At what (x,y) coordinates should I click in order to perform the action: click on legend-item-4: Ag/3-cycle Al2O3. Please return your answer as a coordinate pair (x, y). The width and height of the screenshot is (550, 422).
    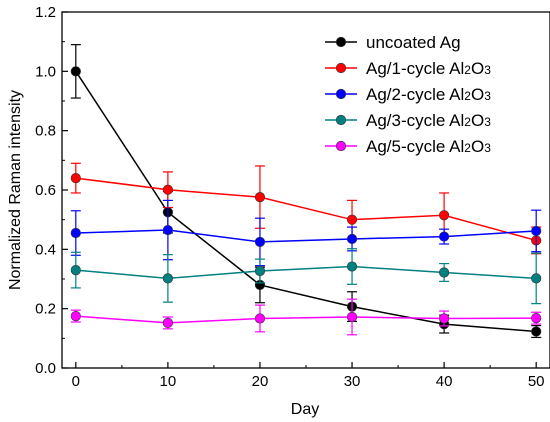
    Looking at the image, I should click on (408, 120).